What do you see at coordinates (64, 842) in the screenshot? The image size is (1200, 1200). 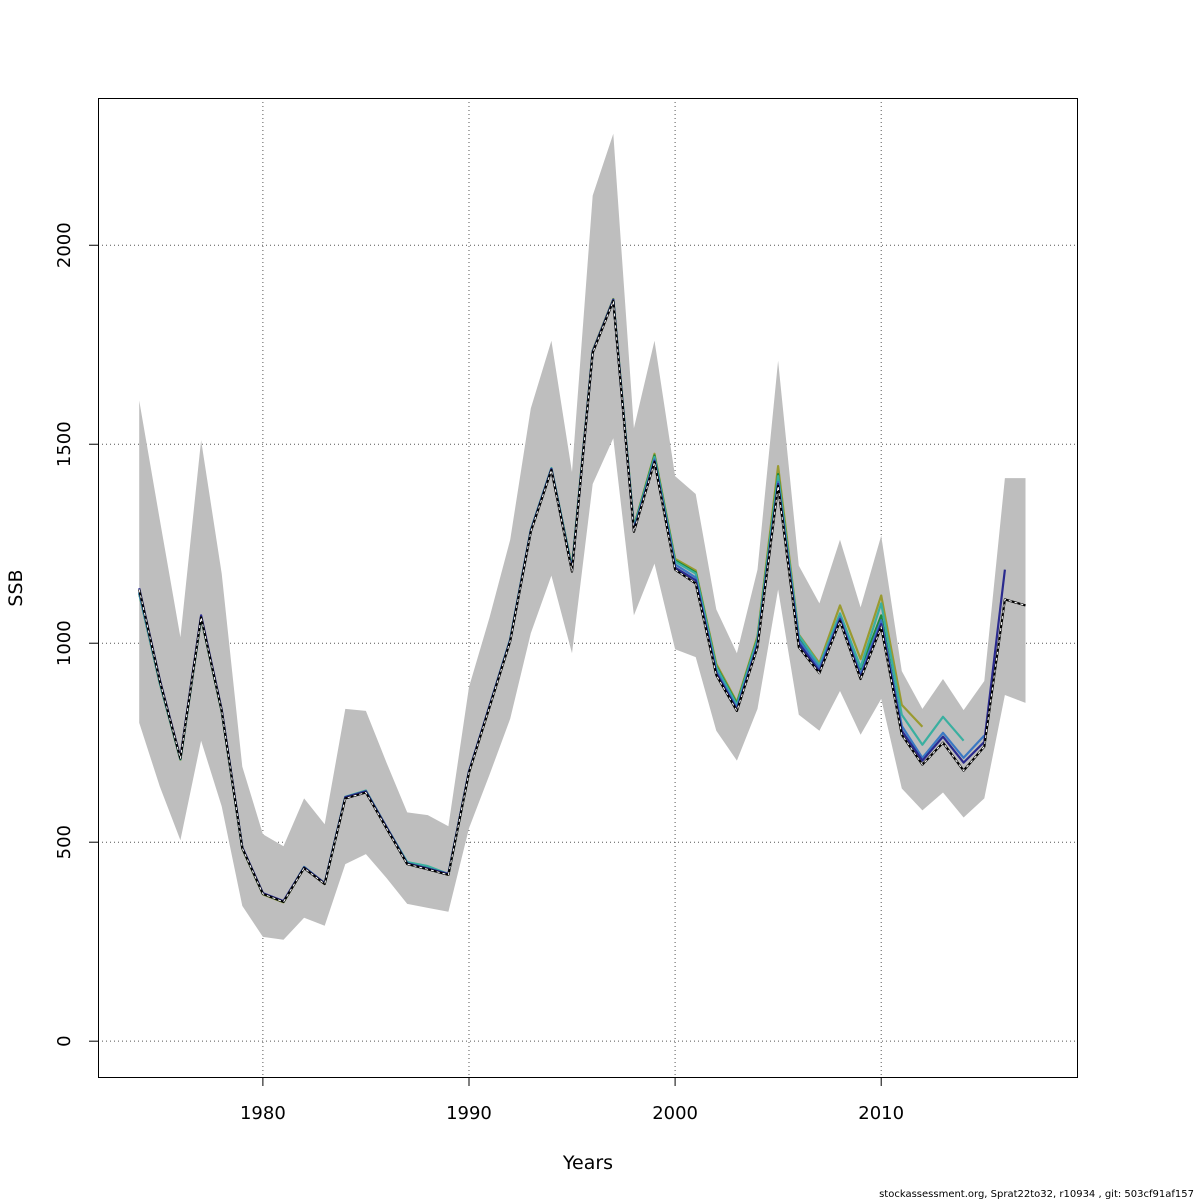 I see `y-tick-label: 500` at bounding box center [64, 842].